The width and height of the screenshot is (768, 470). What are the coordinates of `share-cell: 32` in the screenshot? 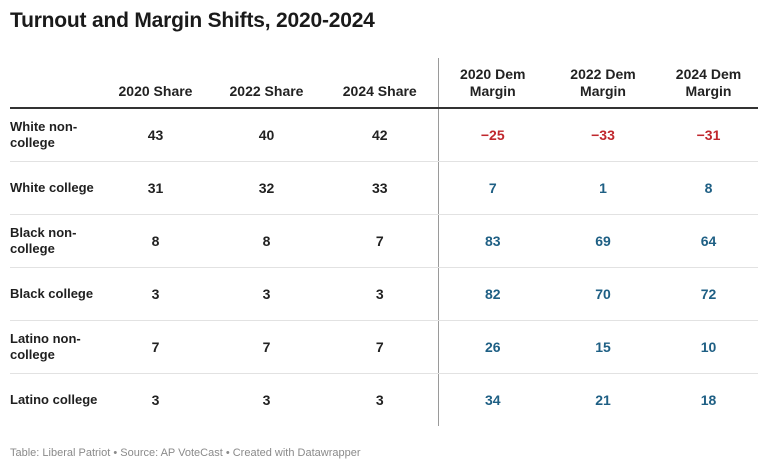 It's located at (266, 188).